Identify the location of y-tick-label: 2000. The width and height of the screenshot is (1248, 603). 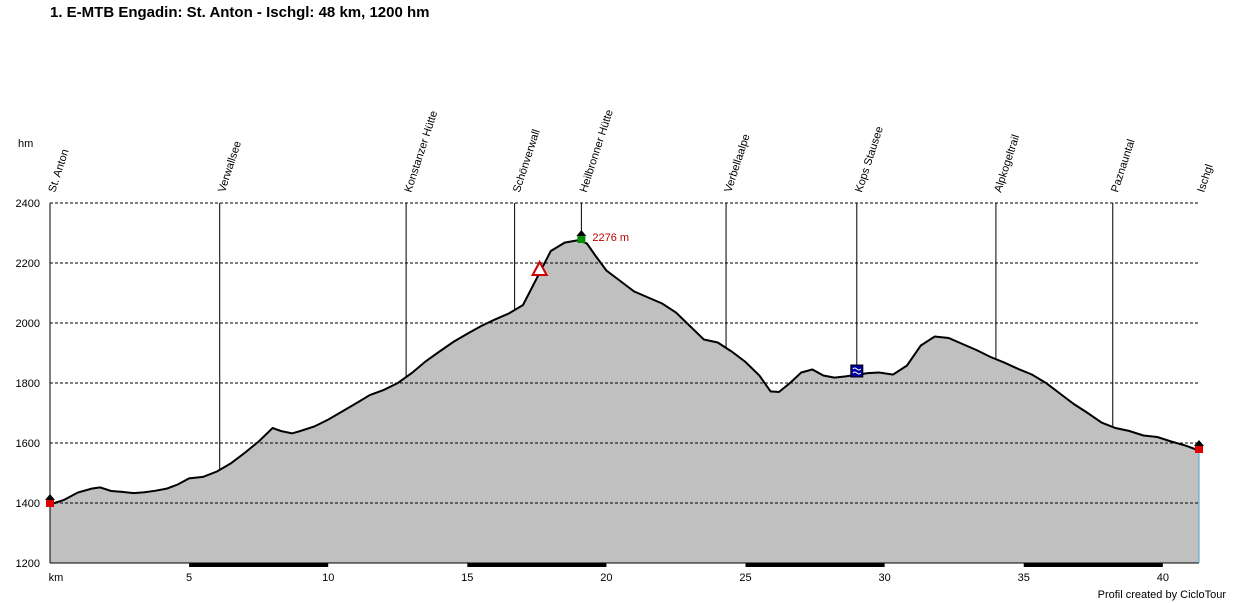
(28, 324).